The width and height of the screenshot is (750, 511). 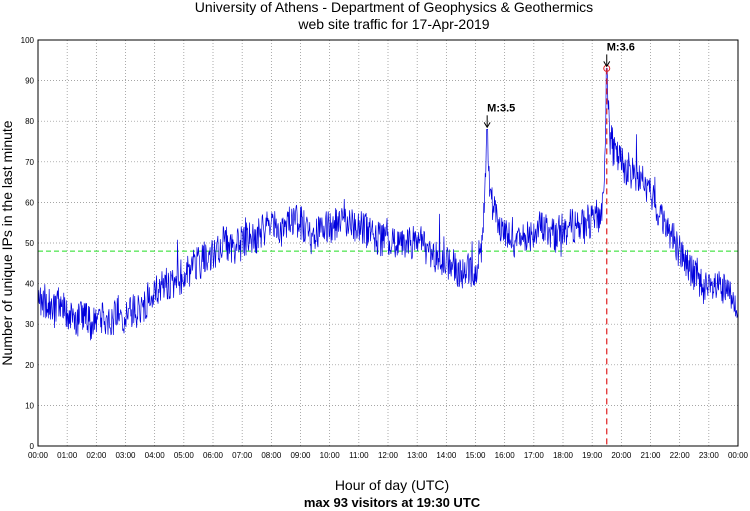 What do you see at coordinates (271, 455) in the screenshot?
I see `x-tick-label: 08:00` at bounding box center [271, 455].